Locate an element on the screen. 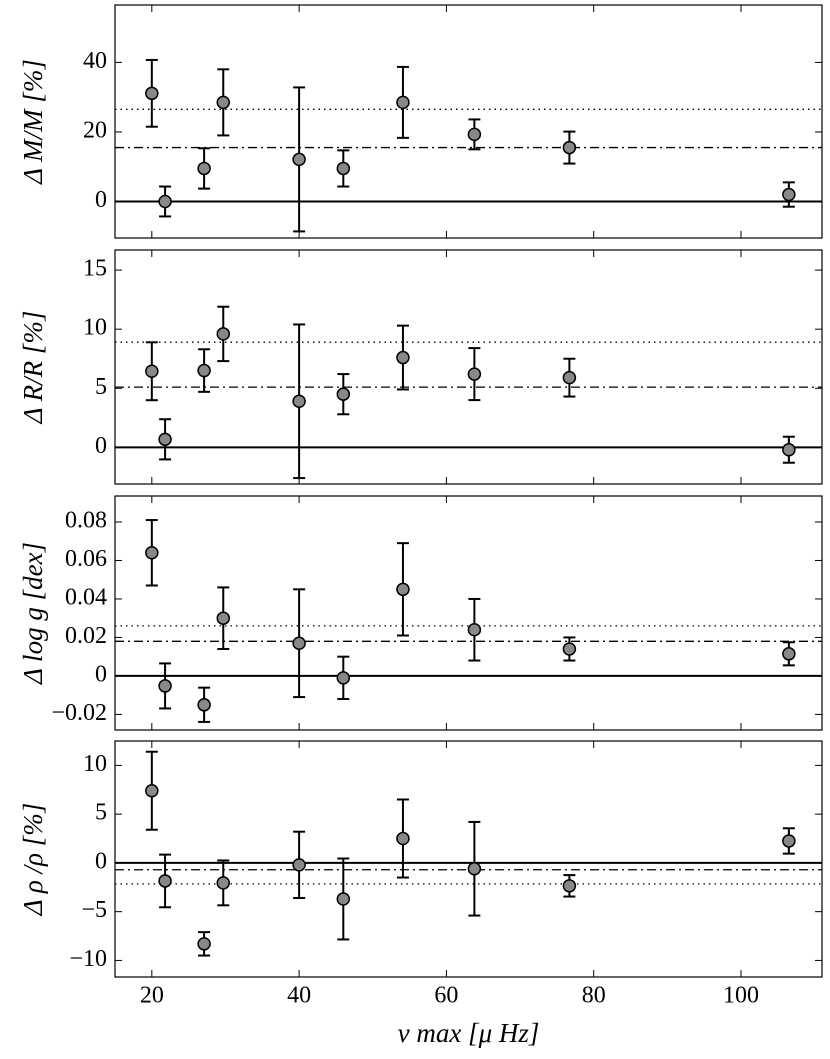 Image resolution: width=830 pixels, height=1059 pixels. y-axis-label: Δ M/M [%] is located at coordinates (33, 122).